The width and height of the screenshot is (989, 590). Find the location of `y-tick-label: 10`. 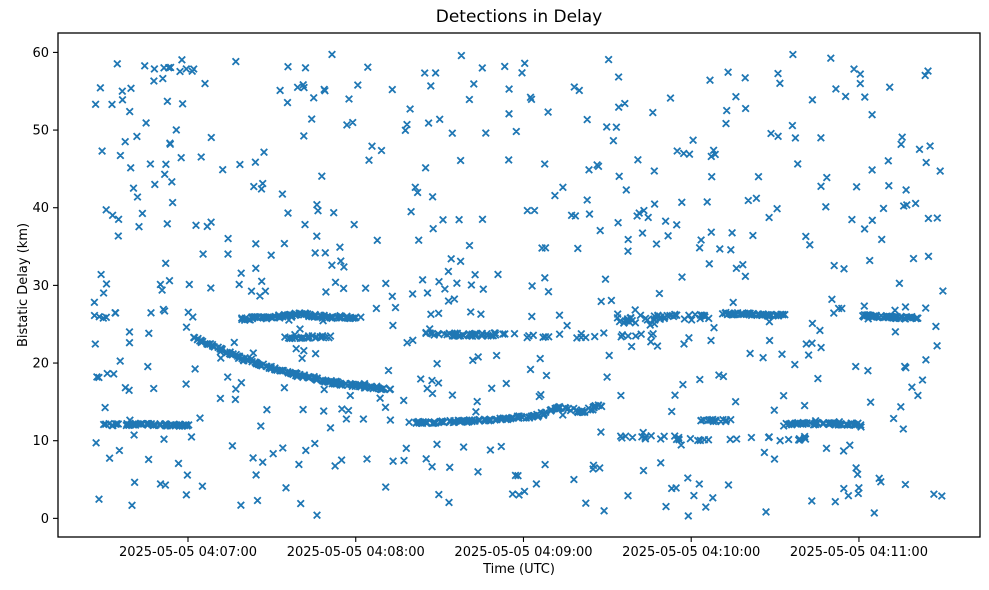

y-tick-label: 10 is located at coordinates (40, 441).